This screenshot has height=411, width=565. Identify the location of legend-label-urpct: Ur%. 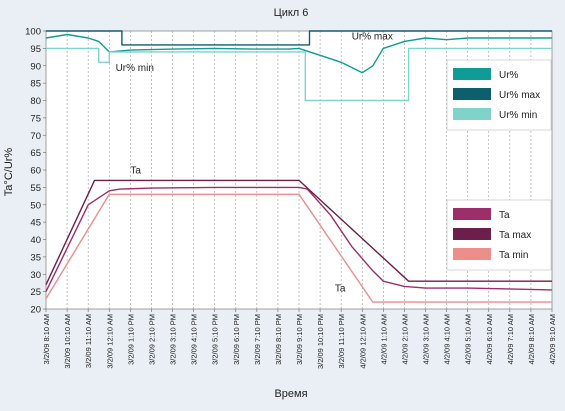
(509, 75).